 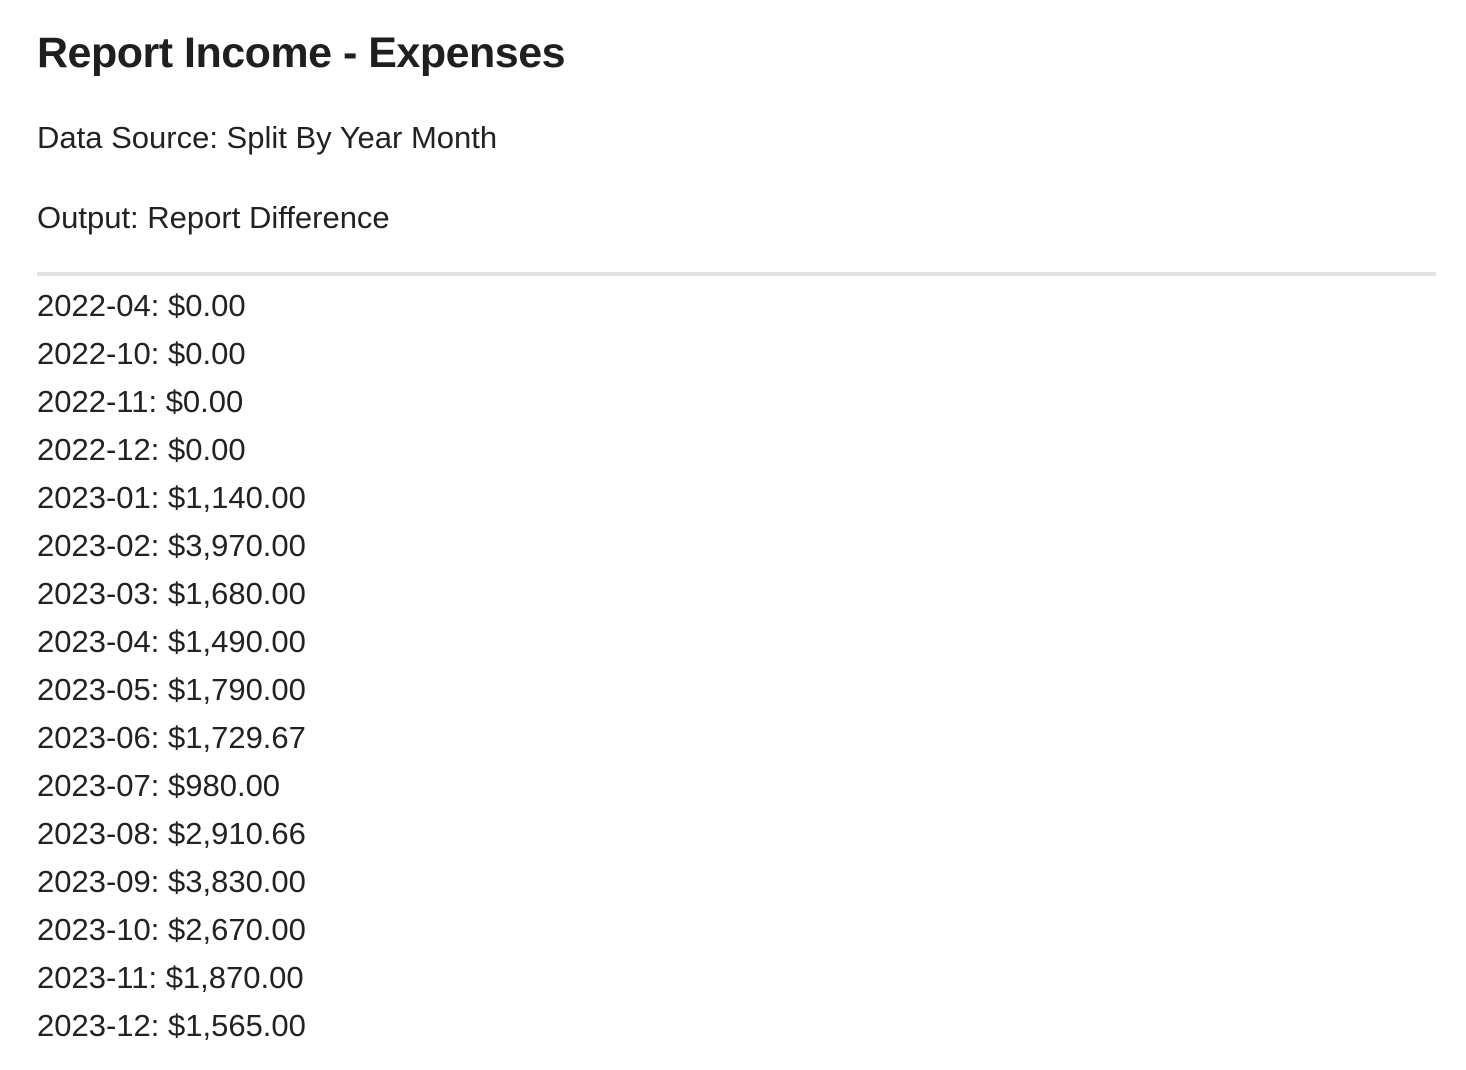 What do you see at coordinates (159, 785) in the screenshot?
I see `list-item: 2023-07: $980.00` at bounding box center [159, 785].